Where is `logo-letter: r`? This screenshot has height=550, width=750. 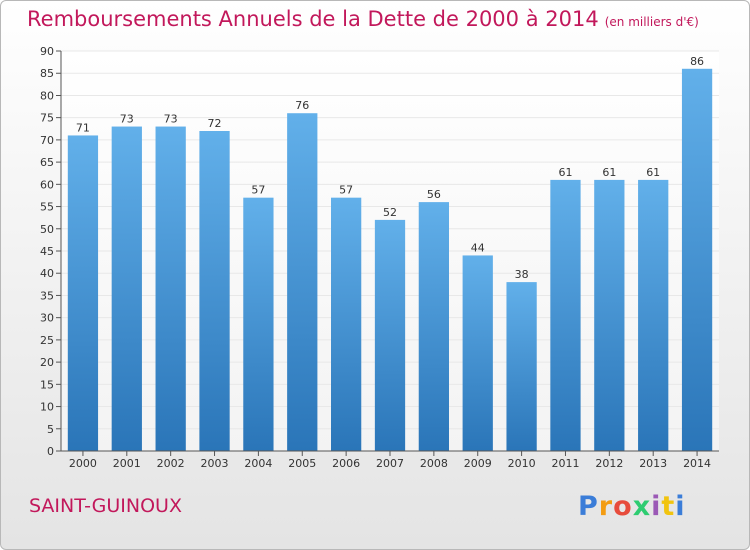 logo-letter: r is located at coordinates (606, 506).